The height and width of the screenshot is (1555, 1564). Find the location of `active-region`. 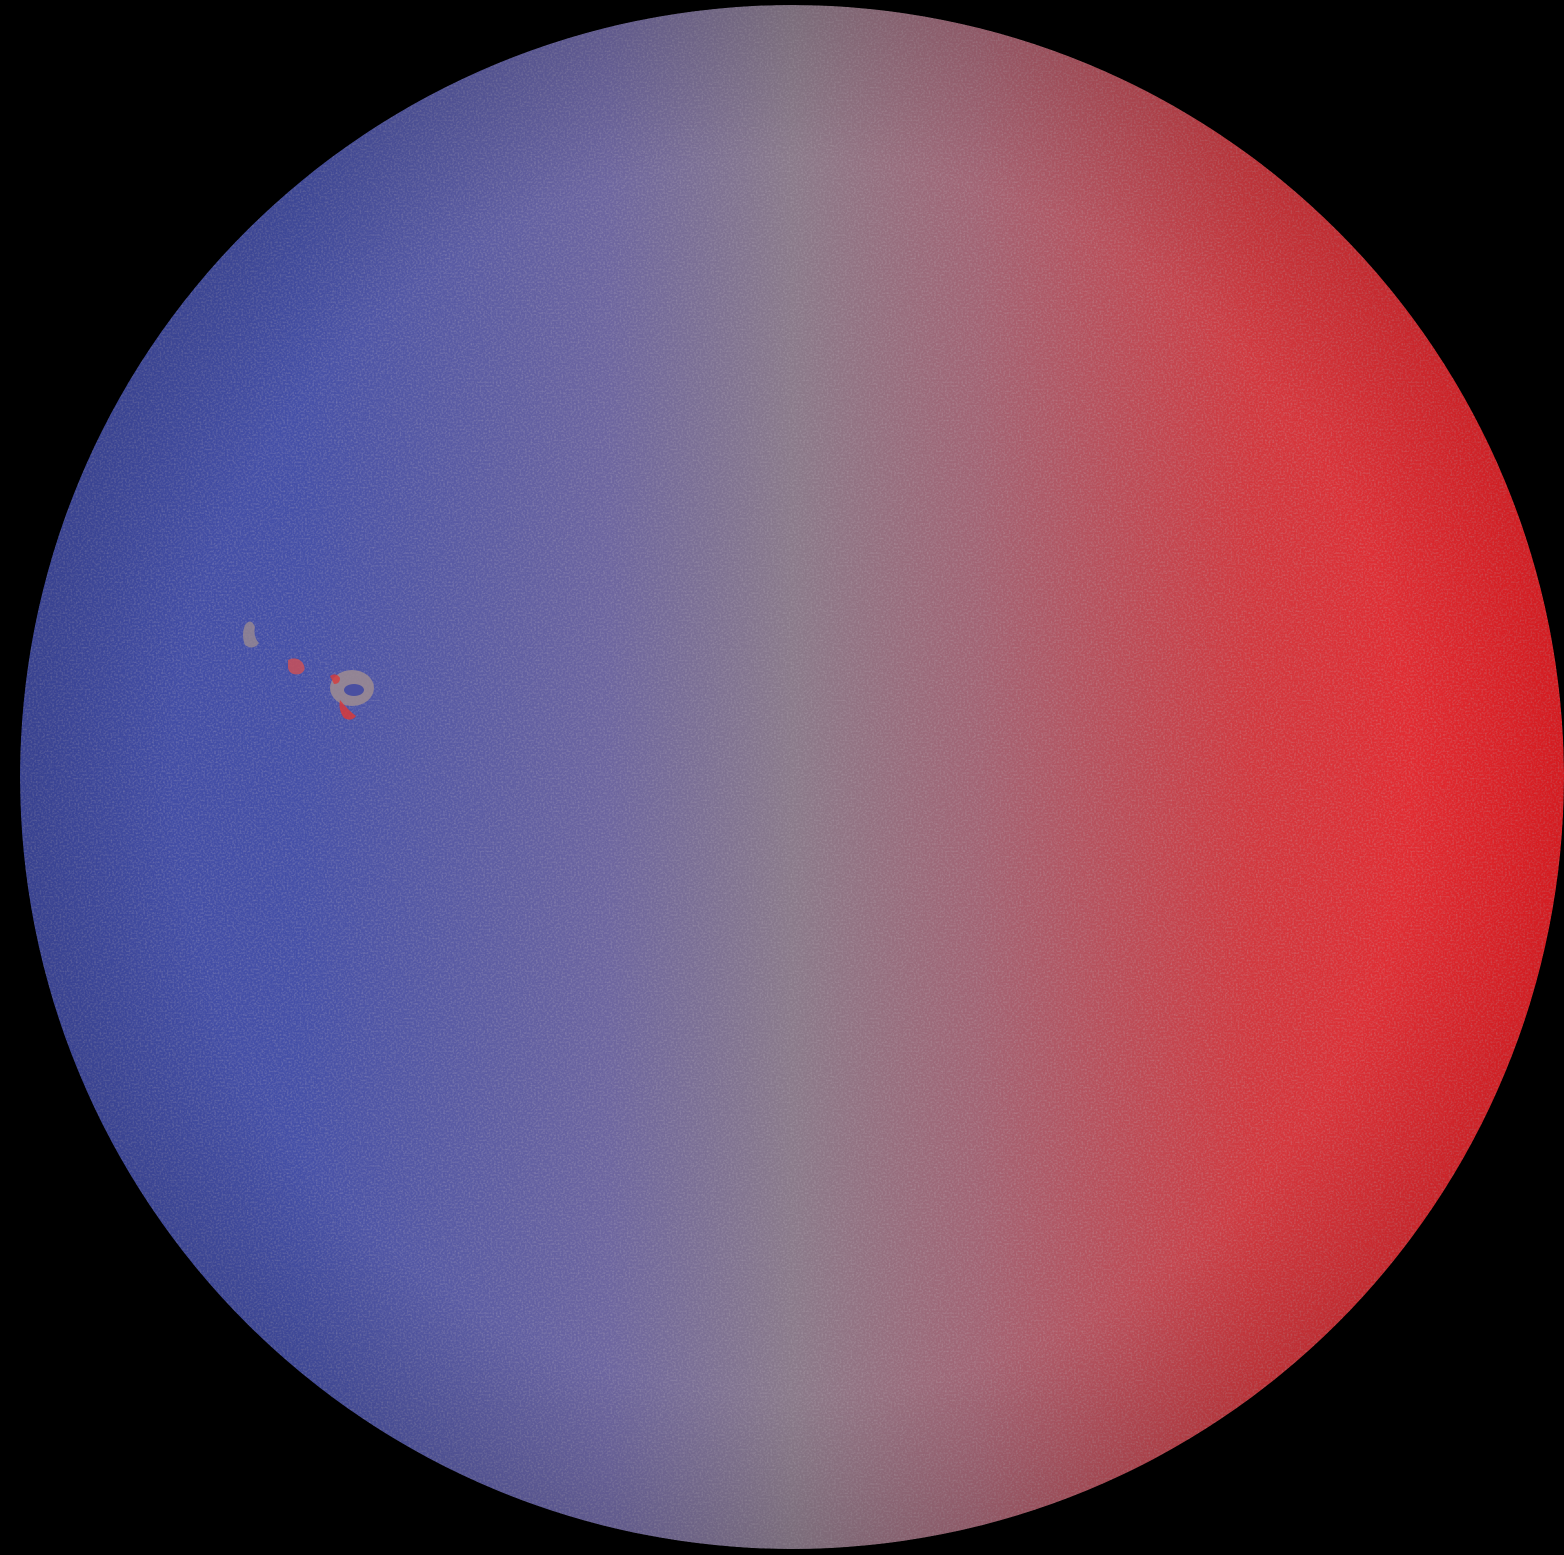

active-region is located at coordinates (308, 670).